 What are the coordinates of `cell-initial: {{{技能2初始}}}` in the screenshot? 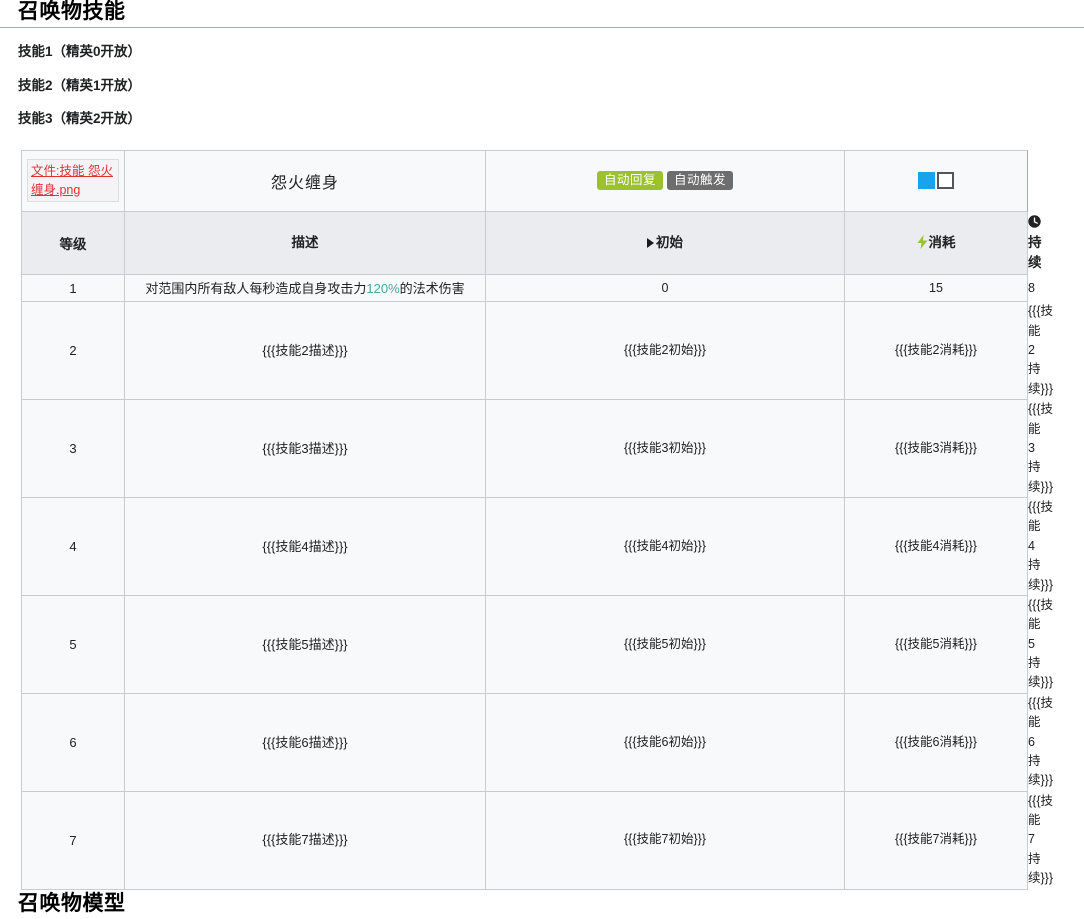 It's located at (665, 351).